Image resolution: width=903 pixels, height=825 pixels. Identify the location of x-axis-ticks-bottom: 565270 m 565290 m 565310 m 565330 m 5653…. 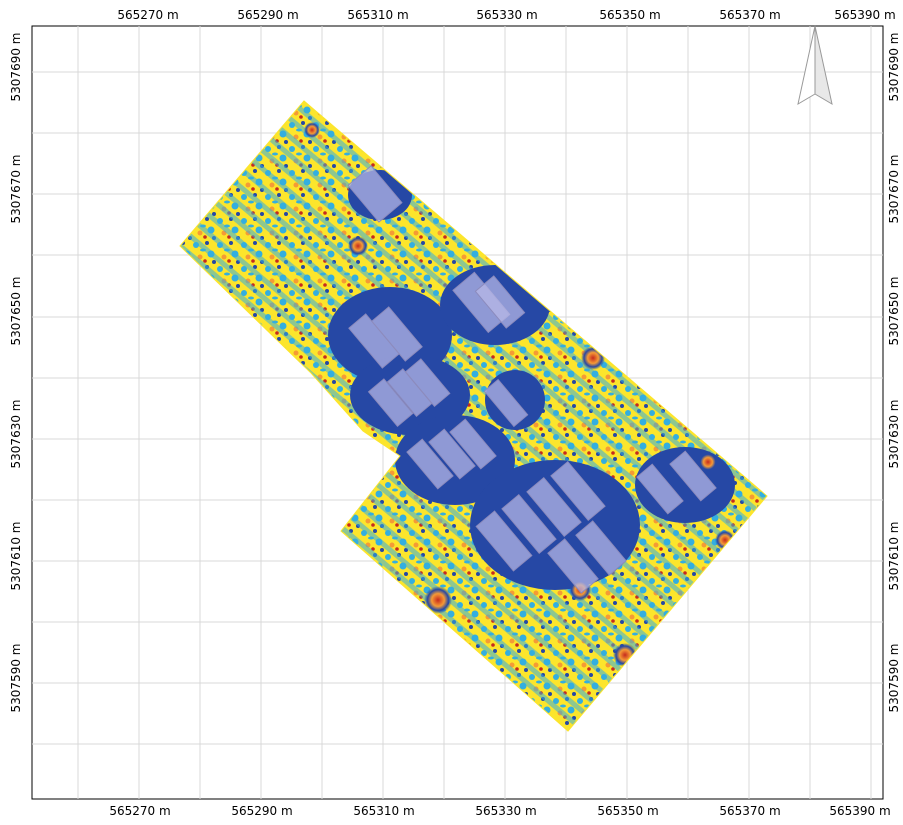
(499, 811).